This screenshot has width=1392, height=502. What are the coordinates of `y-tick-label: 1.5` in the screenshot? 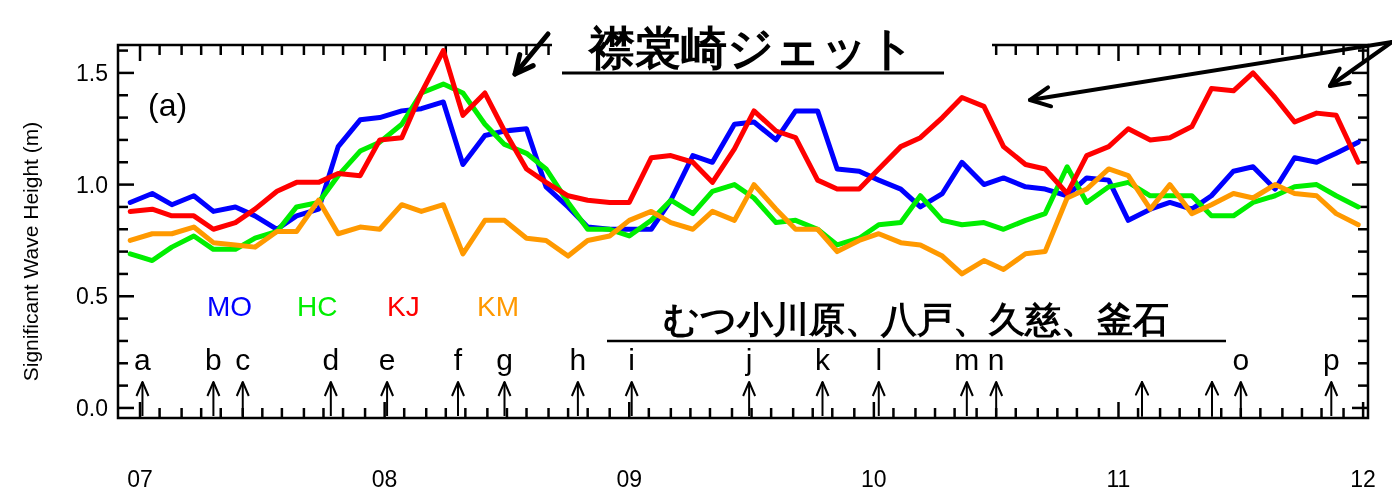 It's located at (92, 72).